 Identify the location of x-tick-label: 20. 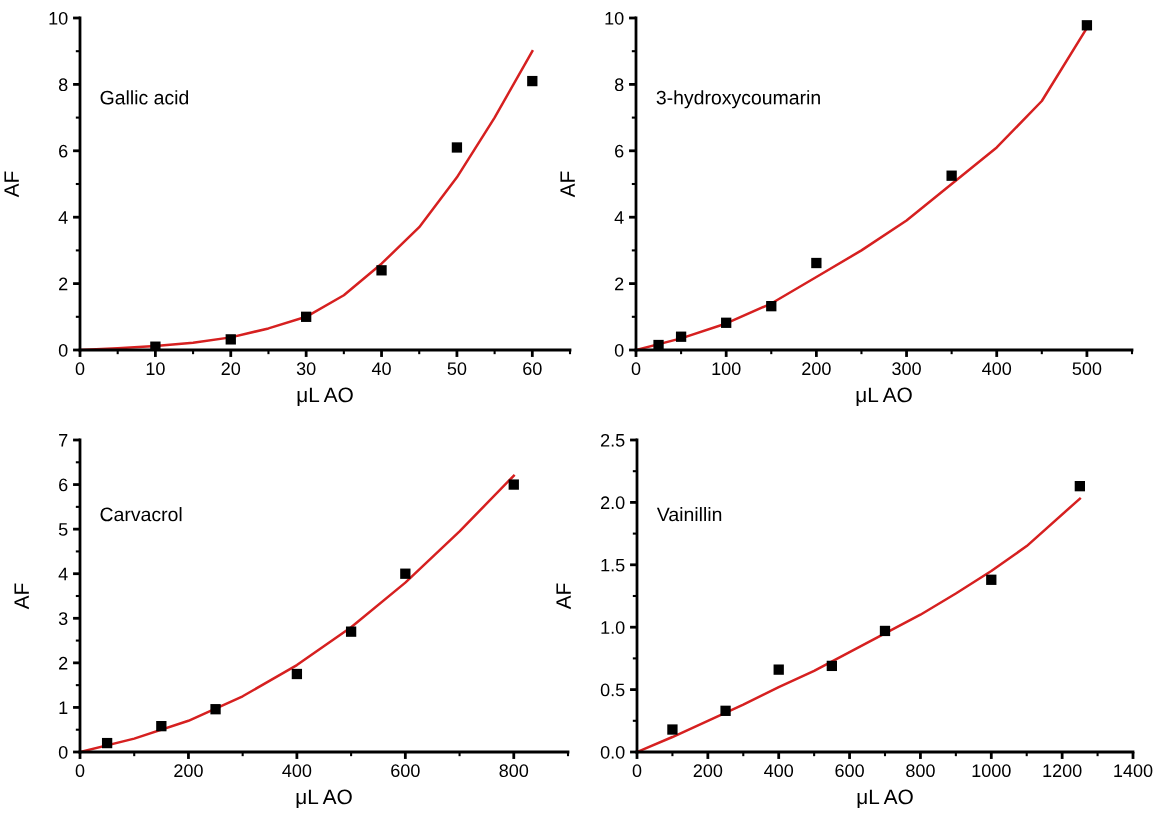
(231, 369).